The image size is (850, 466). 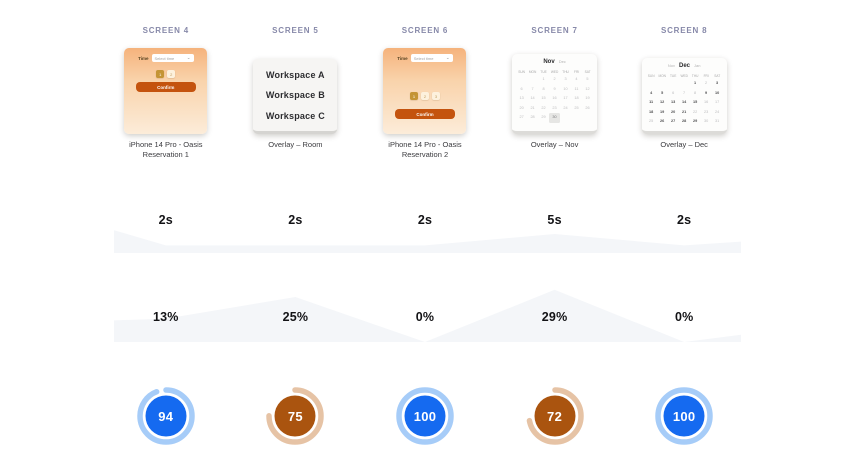 What do you see at coordinates (543, 72) in the screenshot?
I see `calendar-weekday: TUE` at bounding box center [543, 72].